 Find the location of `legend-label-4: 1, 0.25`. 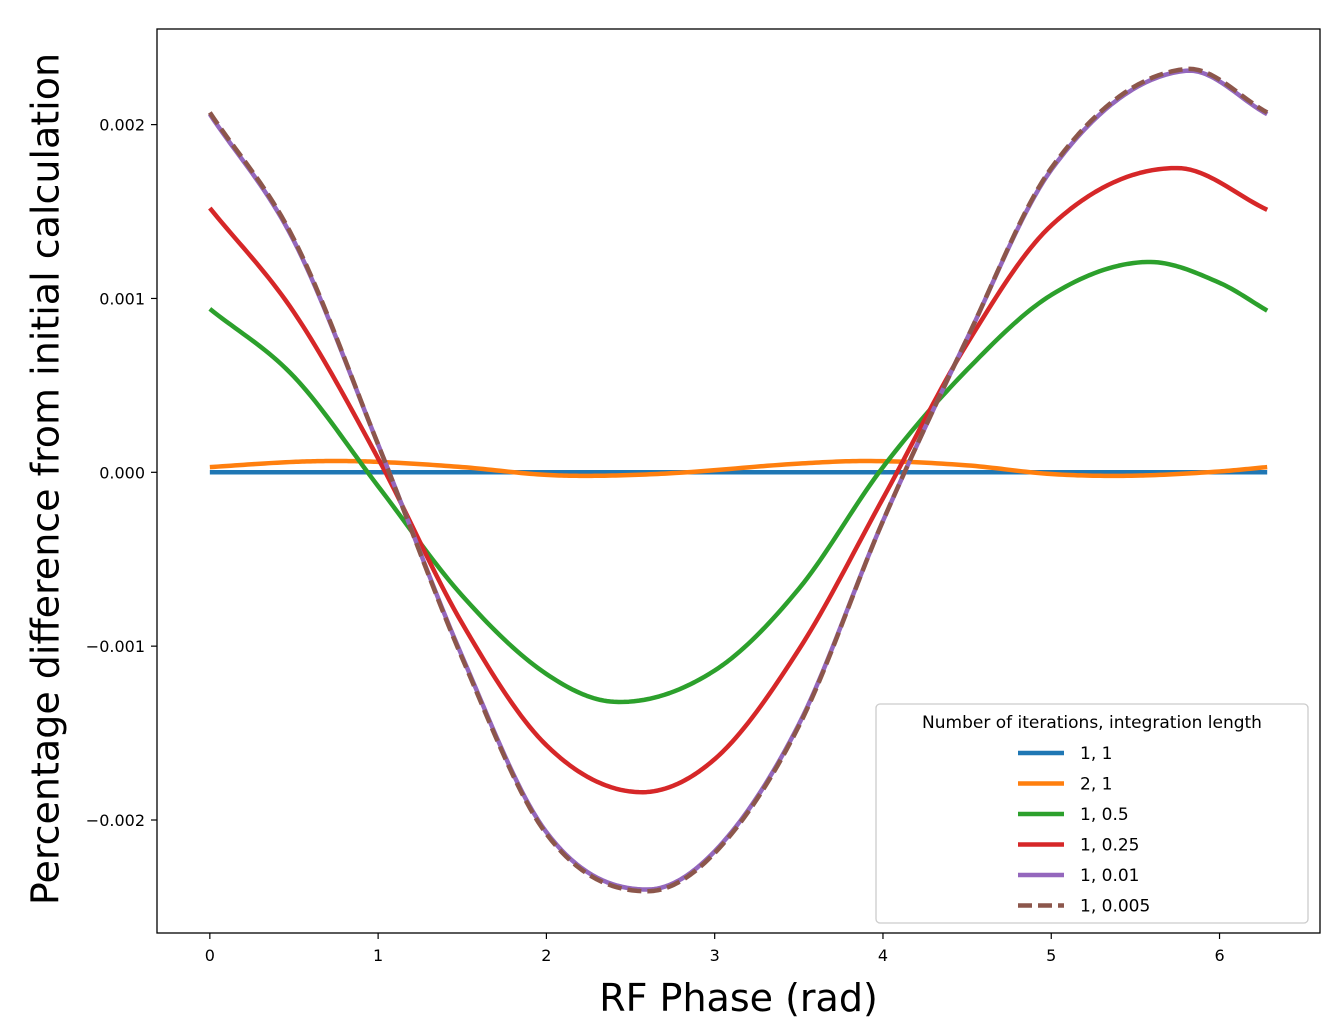

legend-label-4: 1, 0.25 is located at coordinates (1109, 846).